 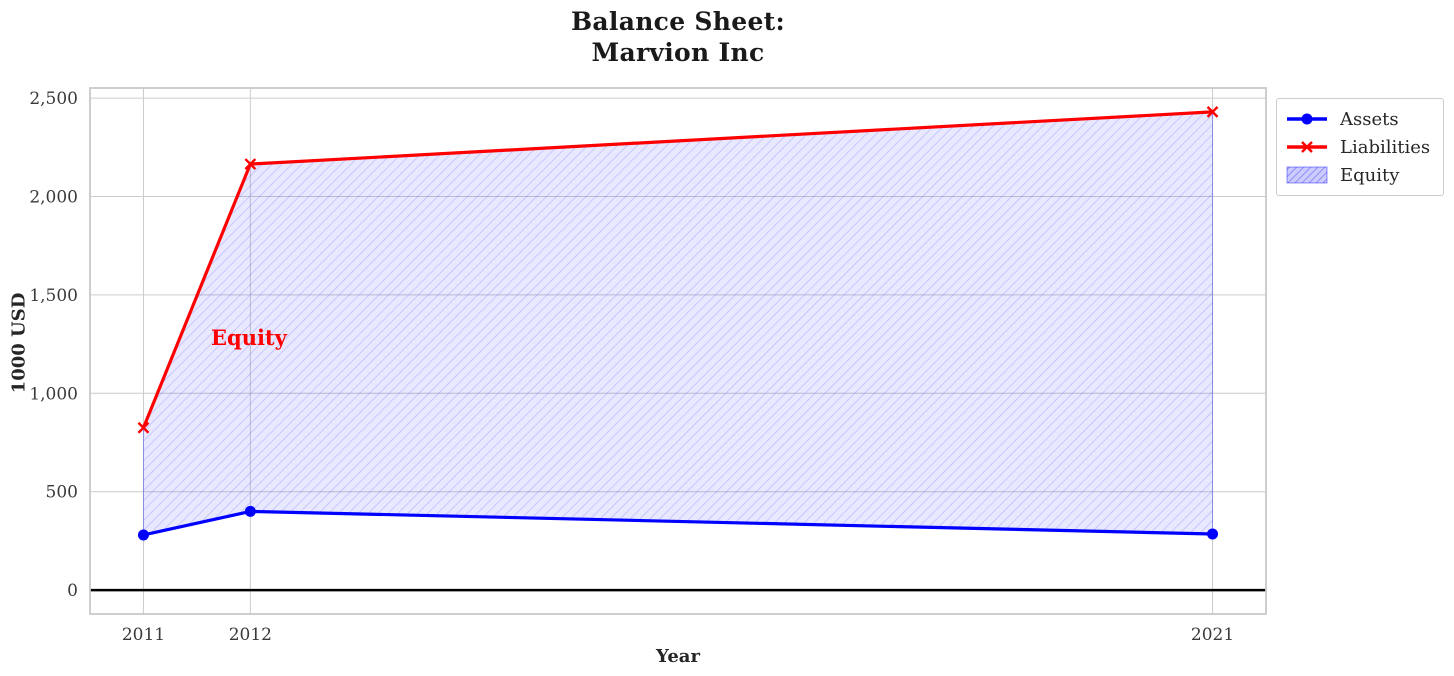 I want to click on assets-line-sample-icon, so click(x=1307, y=119).